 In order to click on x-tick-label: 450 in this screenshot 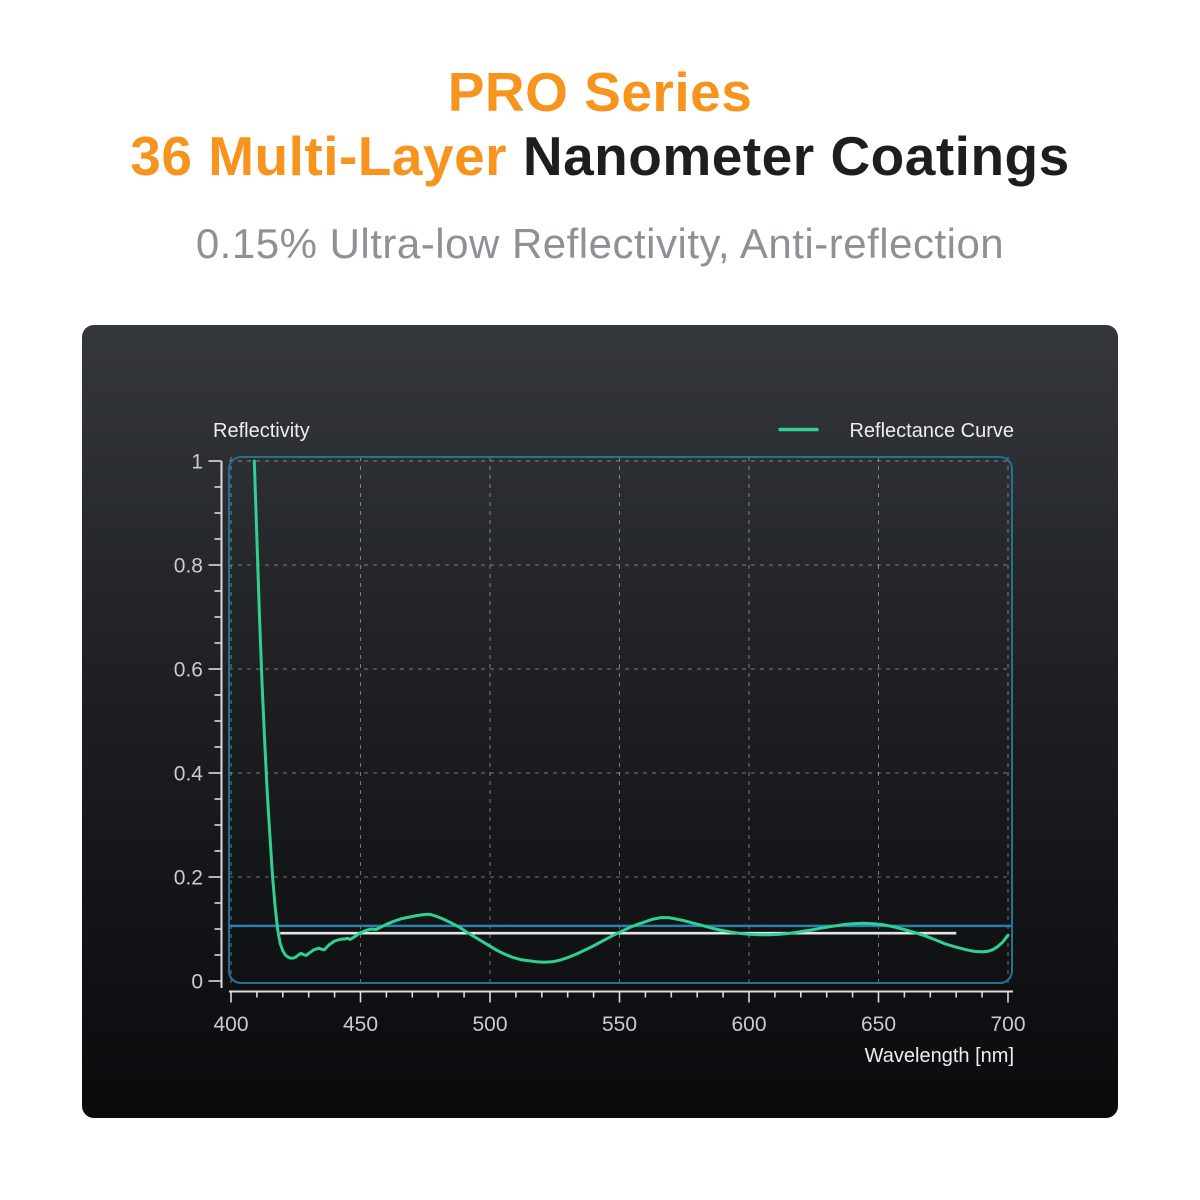, I will do `click(360, 1024)`.